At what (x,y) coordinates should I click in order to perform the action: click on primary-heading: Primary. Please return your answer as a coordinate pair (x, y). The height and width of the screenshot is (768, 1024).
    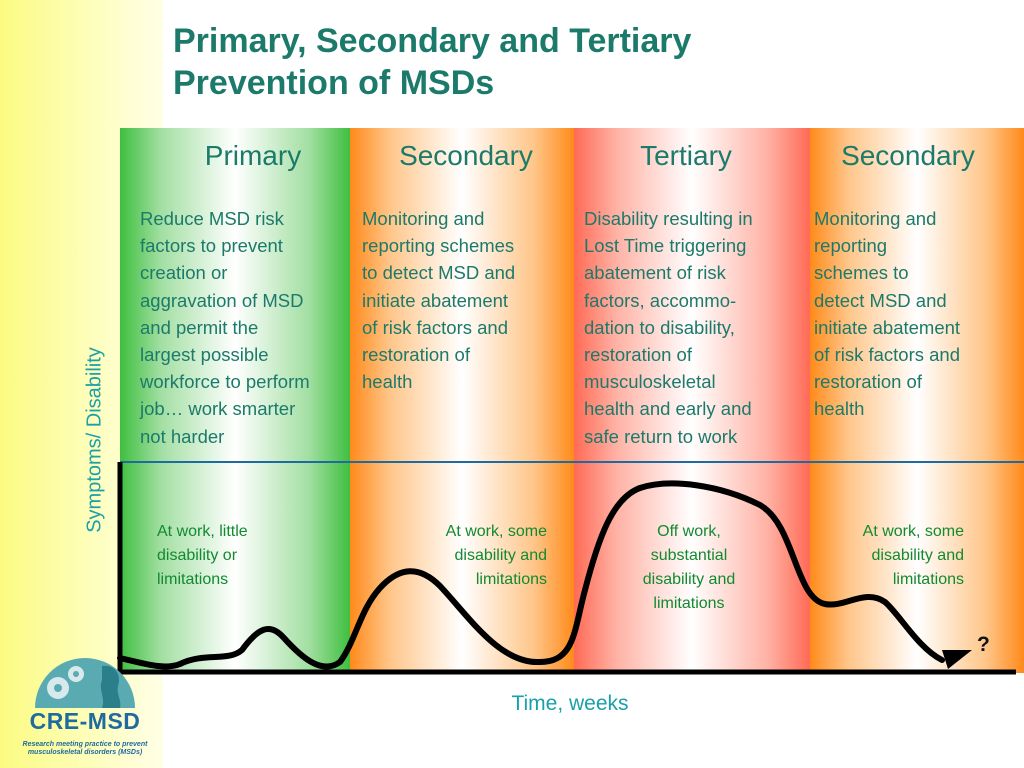
    Looking at the image, I should click on (253, 155).